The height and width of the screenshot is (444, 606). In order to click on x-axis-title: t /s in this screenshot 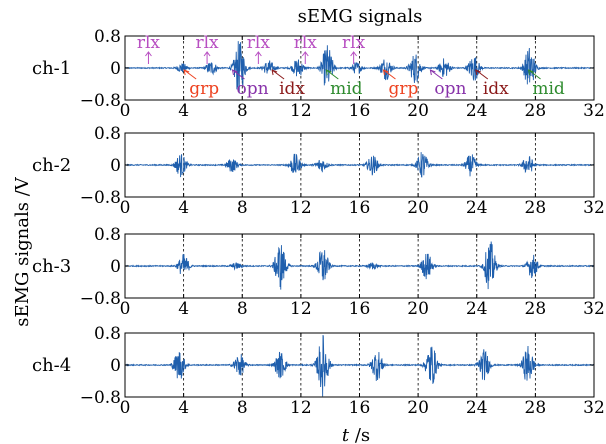, I will do `click(356, 434)`.